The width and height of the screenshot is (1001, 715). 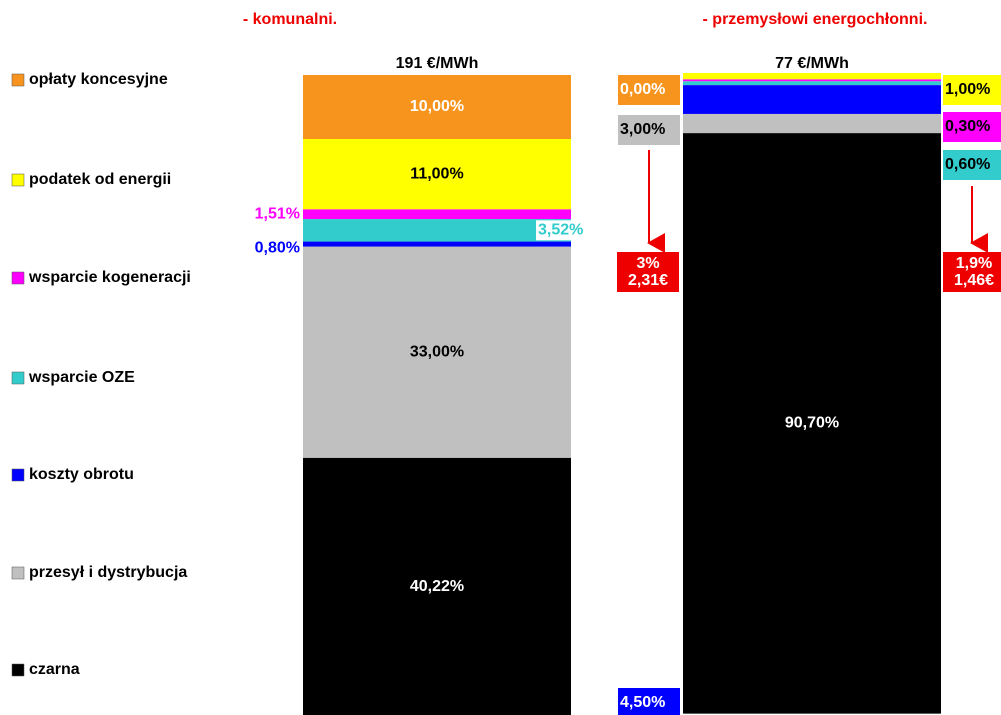 What do you see at coordinates (967, 164) in the screenshot?
I see `value-label: 0,60%` at bounding box center [967, 164].